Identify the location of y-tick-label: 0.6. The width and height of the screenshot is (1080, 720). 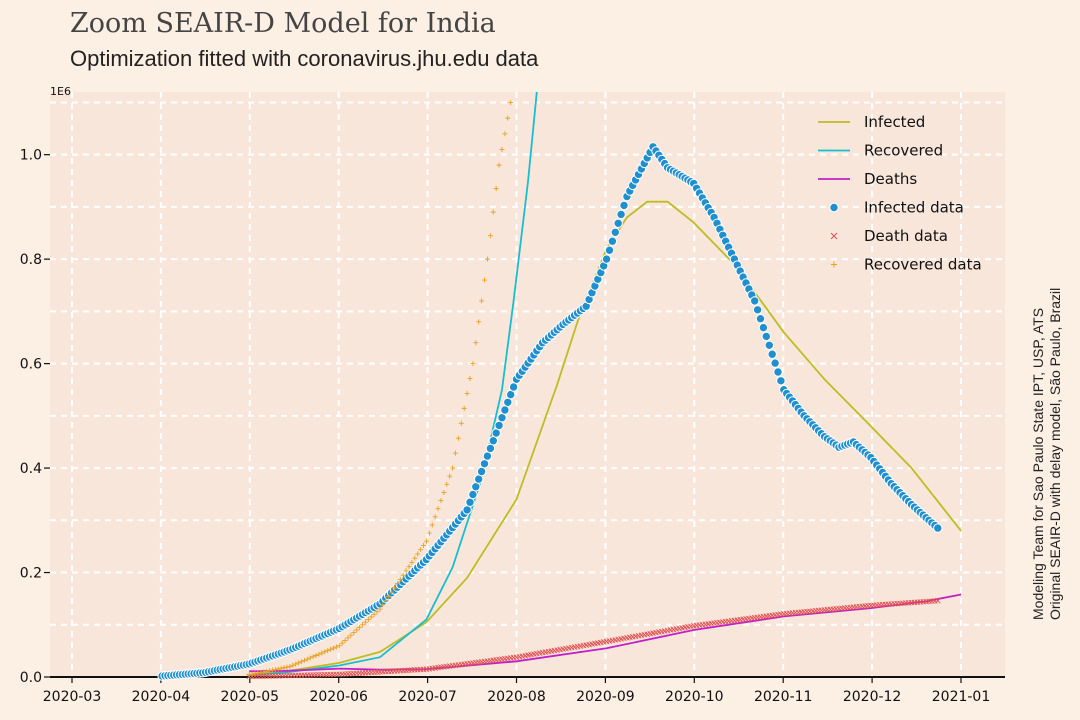
(31, 365).